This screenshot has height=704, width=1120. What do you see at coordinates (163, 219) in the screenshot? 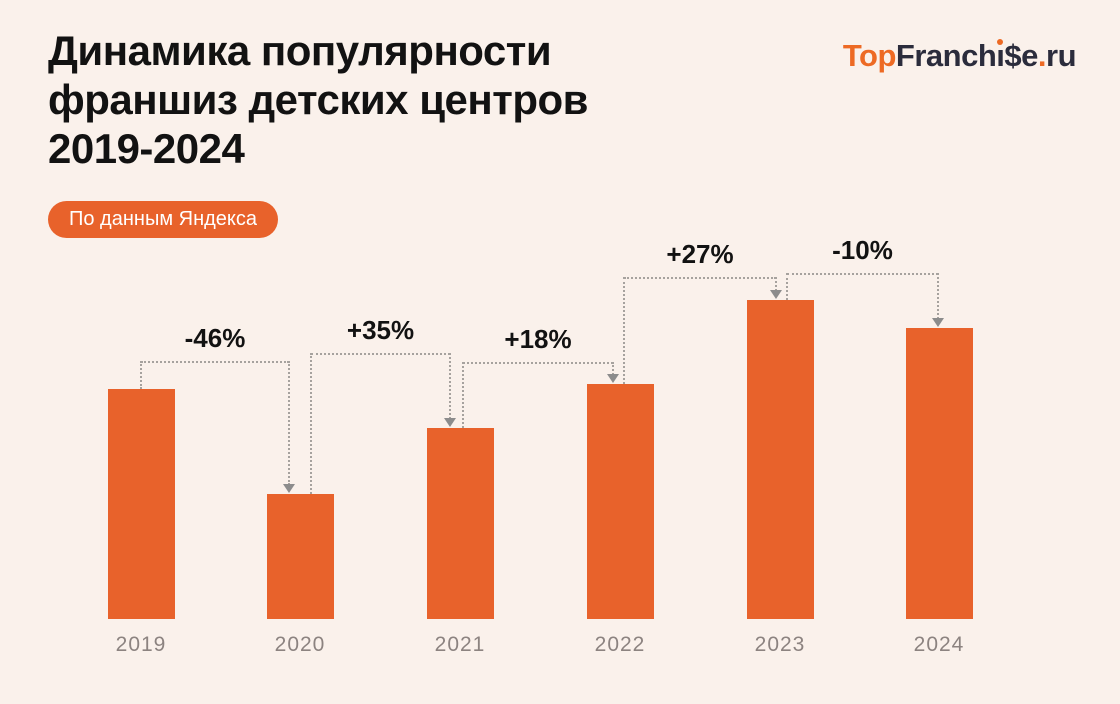
I see `source-badge: По данным Яндекса` at bounding box center [163, 219].